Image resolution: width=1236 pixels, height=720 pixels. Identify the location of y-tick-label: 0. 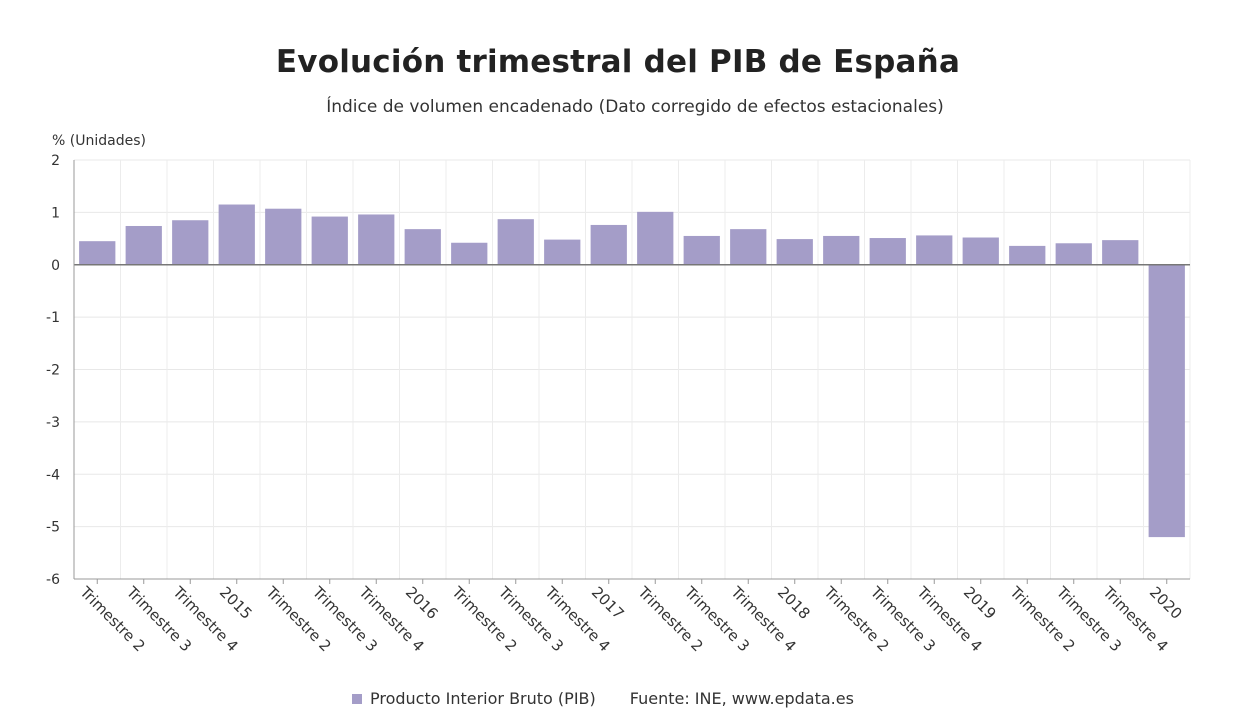
(55, 266).